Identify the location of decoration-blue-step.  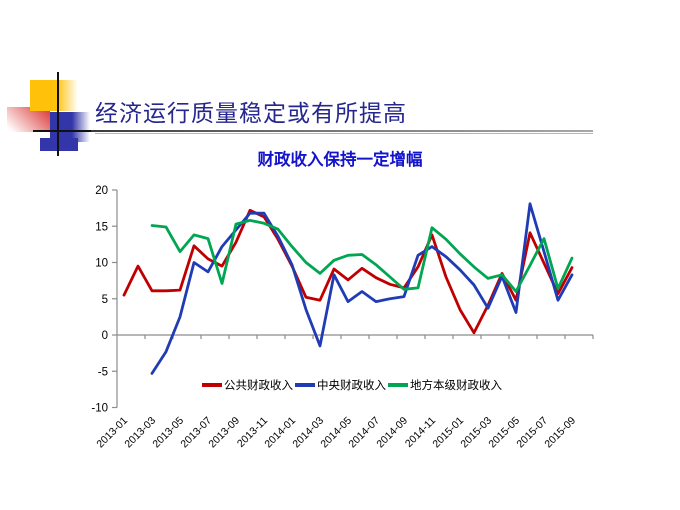
(59, 144).